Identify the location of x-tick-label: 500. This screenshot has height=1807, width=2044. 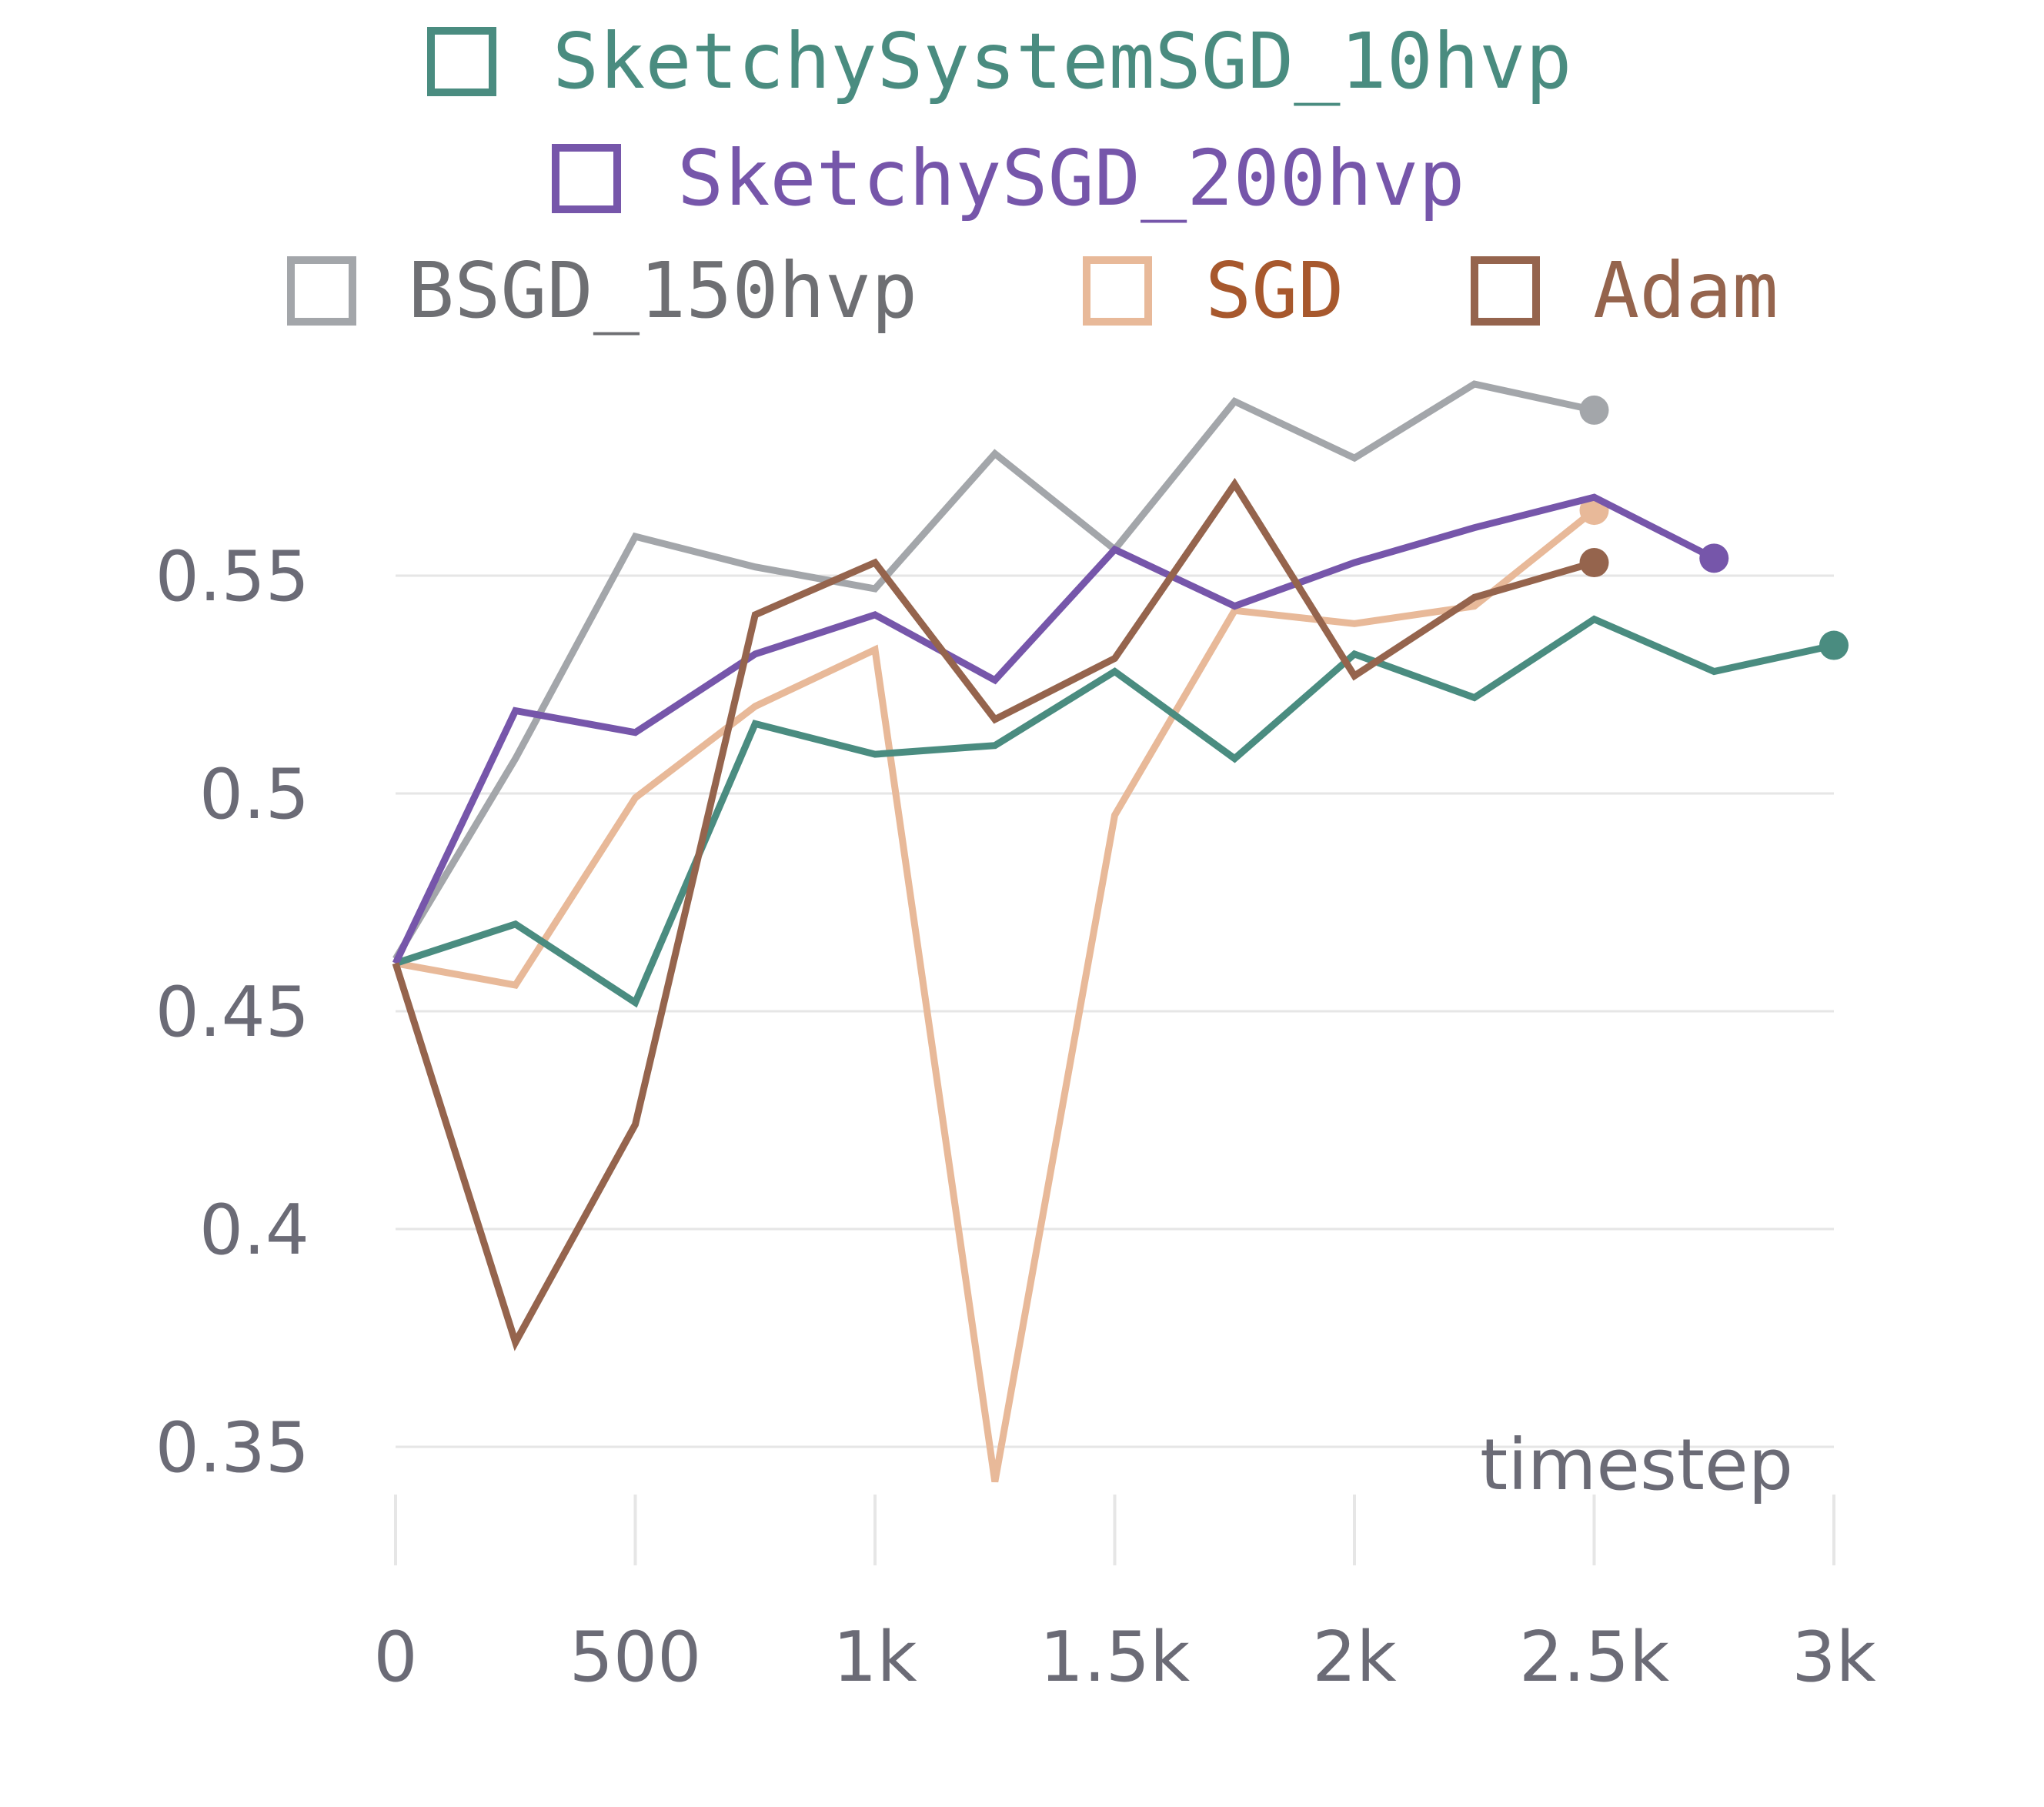
(635, 1657).